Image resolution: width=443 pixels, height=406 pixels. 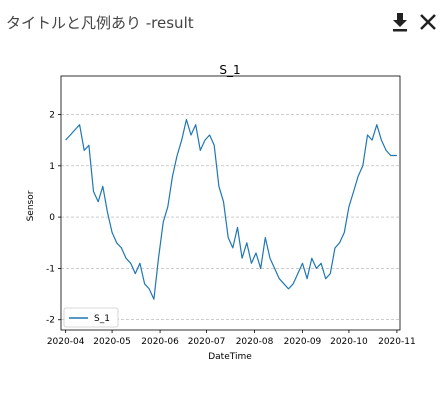 I want to click on x-tick-label: 2020-08, so click(x=255, y=342).